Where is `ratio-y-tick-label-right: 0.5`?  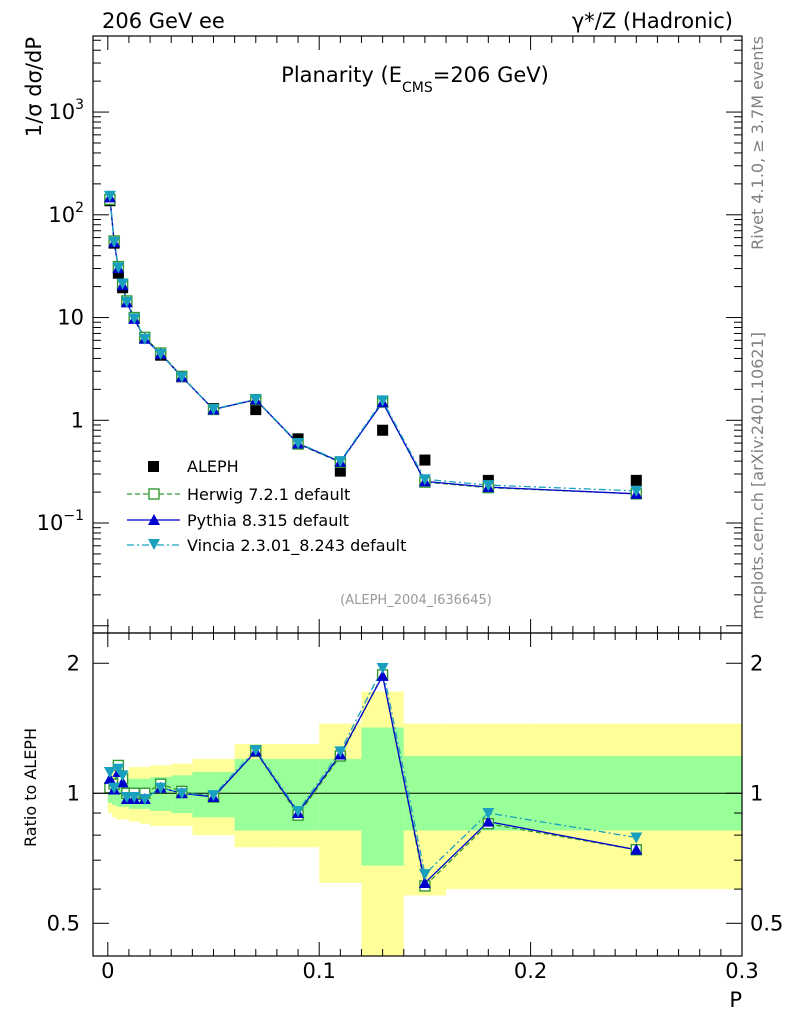
ratio-y-tick-label-right: 0.5 is located at coordinates (766, 923).